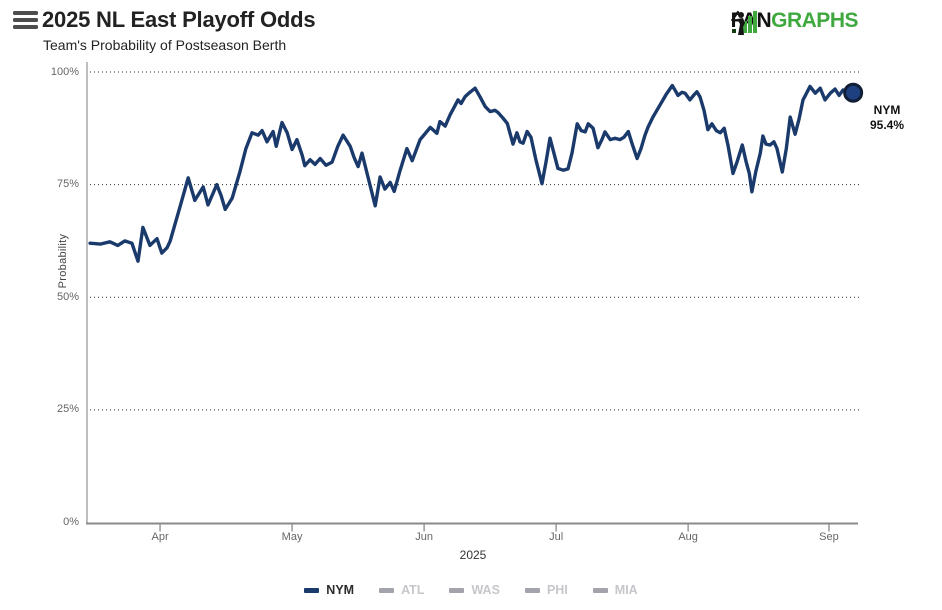  What do you see at coordinates (25, 20) in the screenshot?
I see `hamburger-menu-icon` at bounding box center [25, 20].